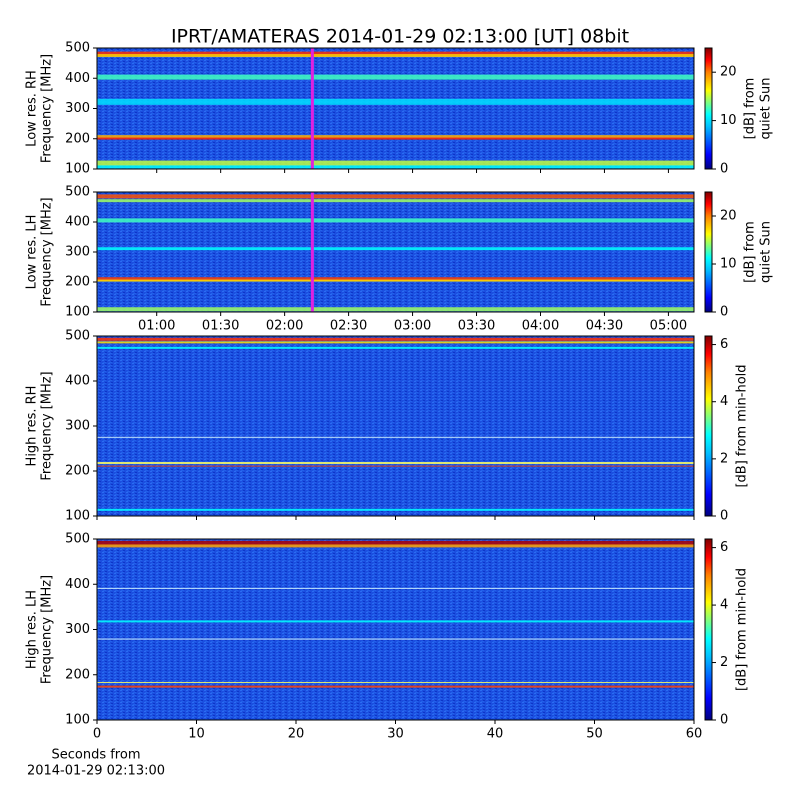 The width and height of the screenshot is (800, 800). Describe the element at coordinates (348, 326) in the screenshot. I see `x-tick-label: 02:30` at that location.